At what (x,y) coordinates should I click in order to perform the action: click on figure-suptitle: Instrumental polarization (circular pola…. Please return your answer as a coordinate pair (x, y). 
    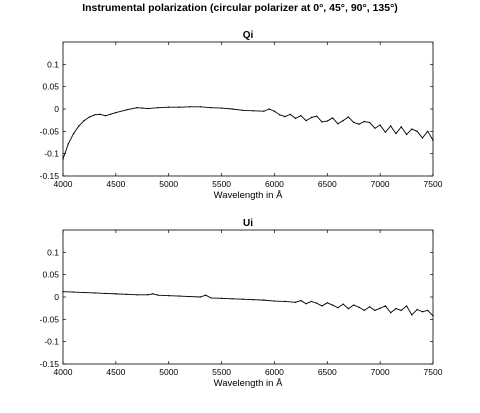
    Looking at the image, I should click on (240, 8).